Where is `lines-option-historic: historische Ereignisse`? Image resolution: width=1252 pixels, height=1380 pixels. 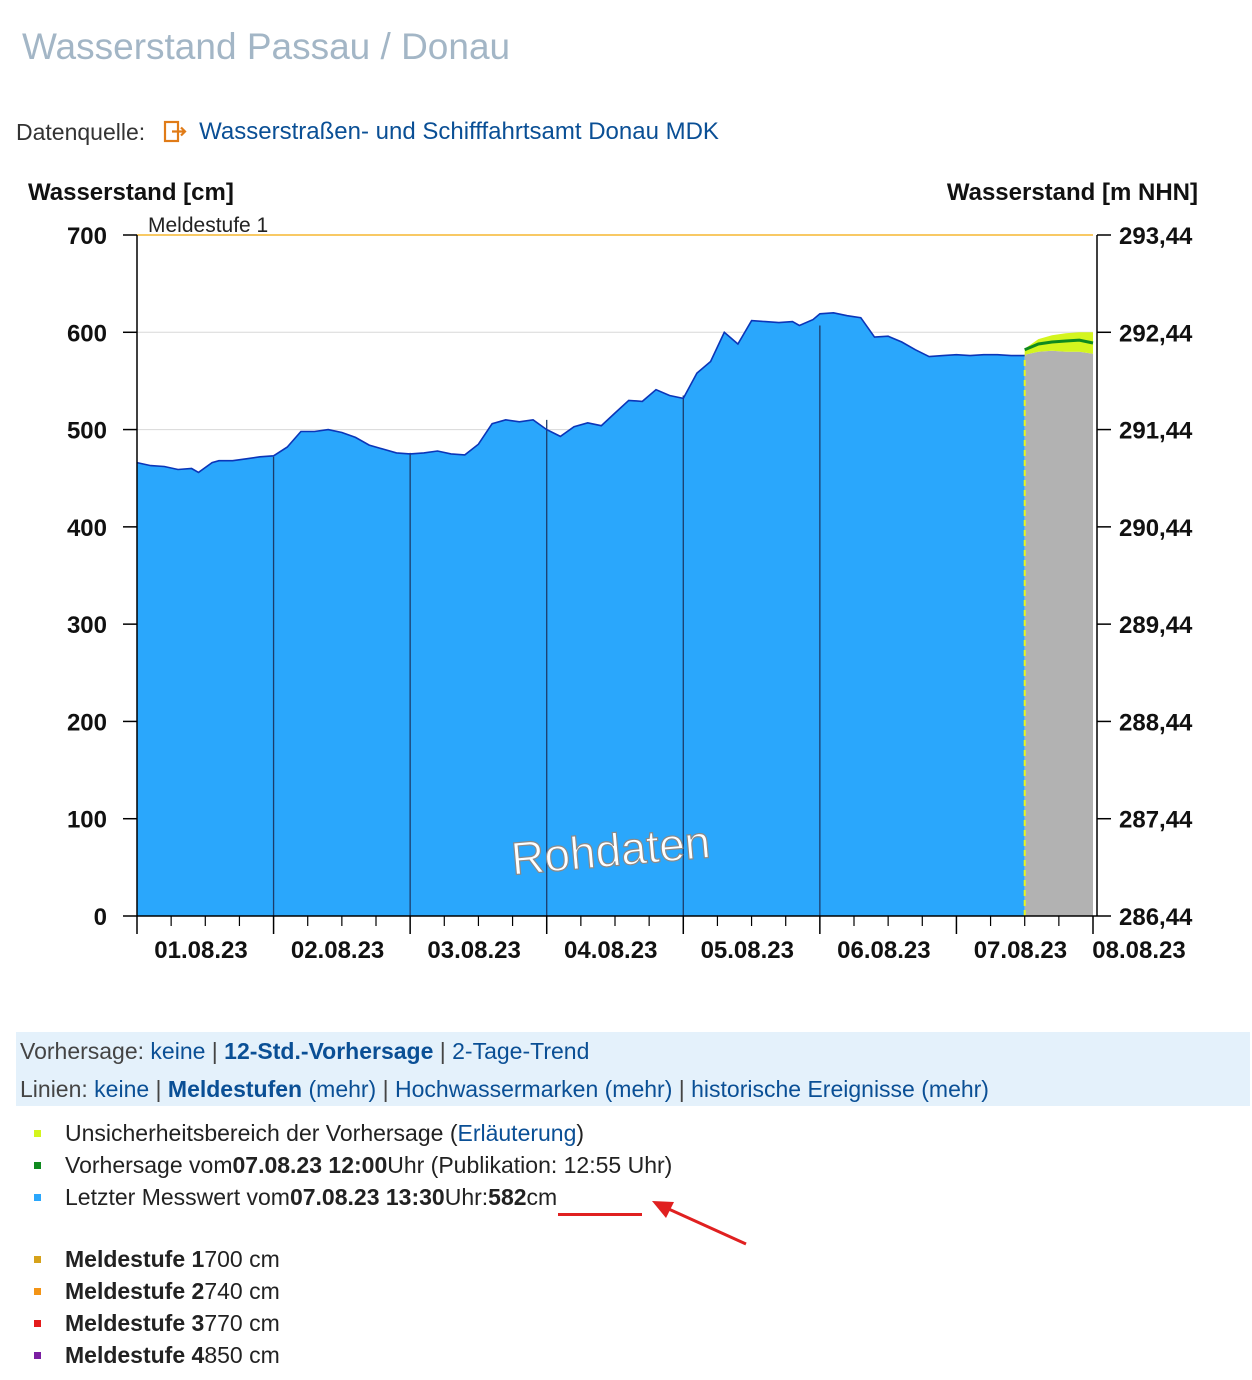 lines-option-historic: historische Ereignisse is located at coordinates (803, 1089).